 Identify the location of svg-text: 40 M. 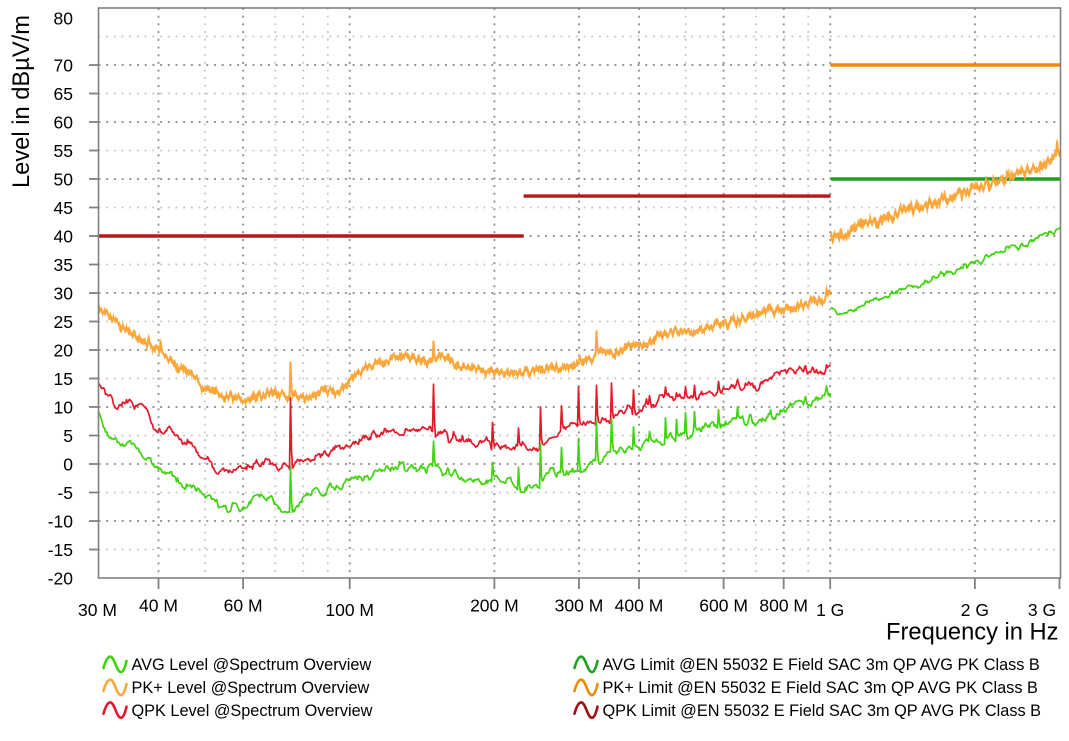
(158, 606).